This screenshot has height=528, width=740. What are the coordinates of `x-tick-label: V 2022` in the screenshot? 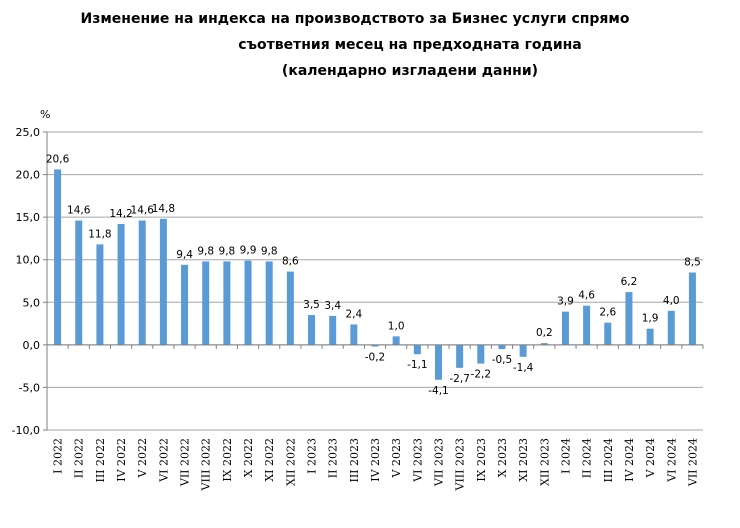 It's located at (142, 458).